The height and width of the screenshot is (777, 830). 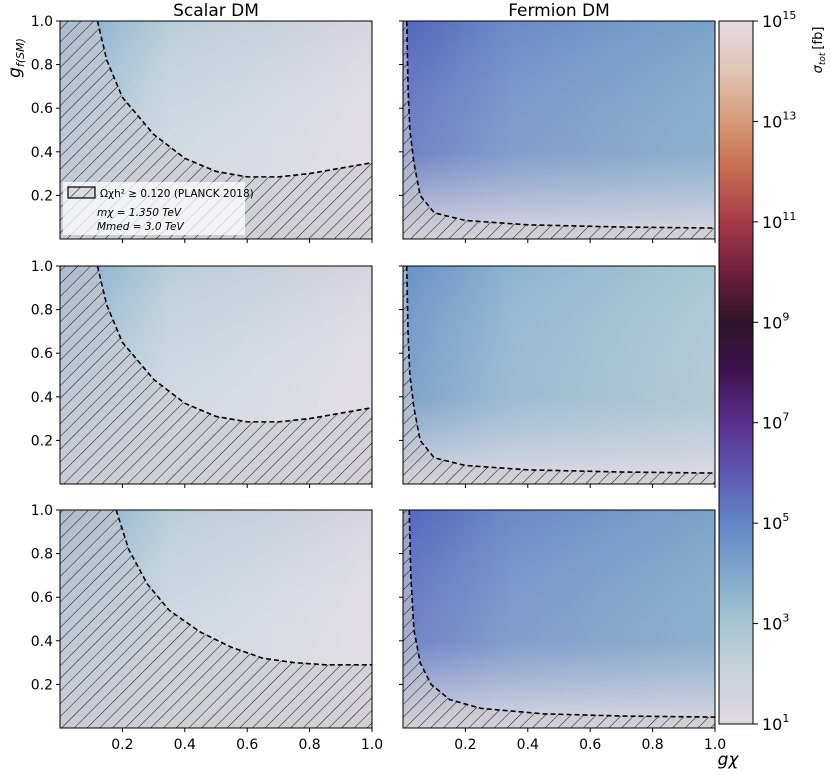 I want to click on colorbar-tick-label: 10³, so click(x=775, y=623).